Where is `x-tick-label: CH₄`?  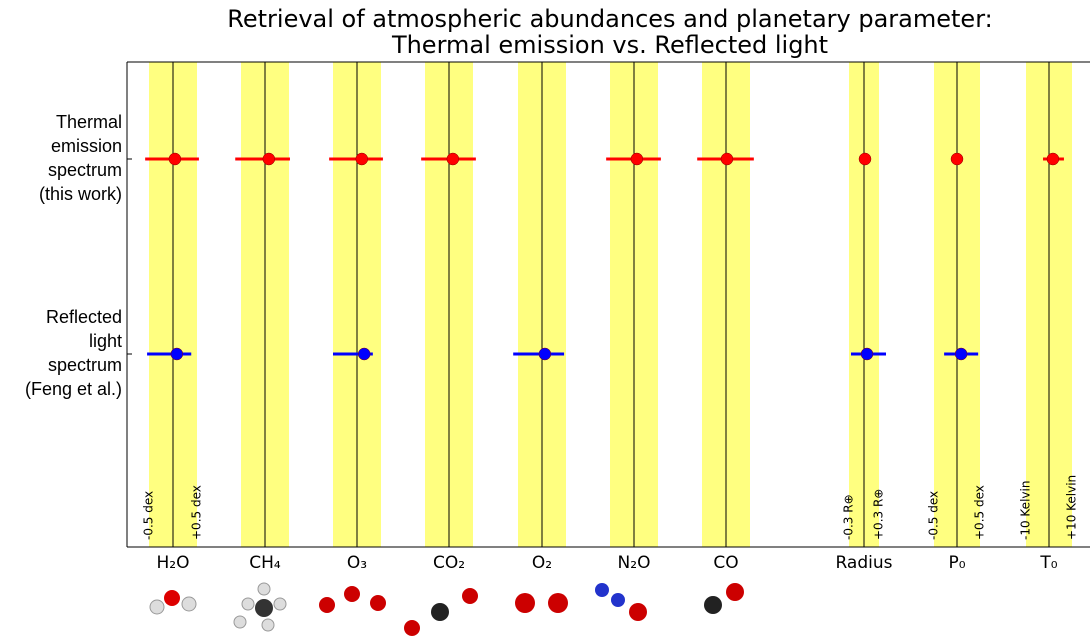
x-tick-label: CH₄ is located at coordinates (265, 563).